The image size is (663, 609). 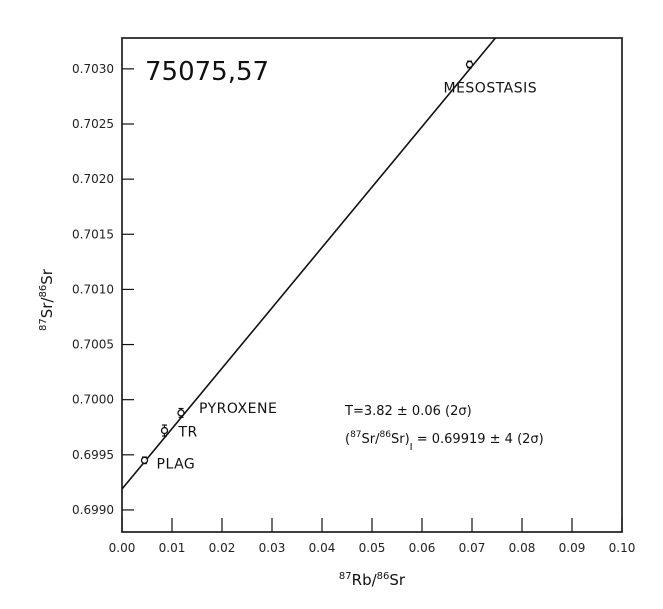 I want to click on x-tick-label: 0.03, so click(x=272, y=548).